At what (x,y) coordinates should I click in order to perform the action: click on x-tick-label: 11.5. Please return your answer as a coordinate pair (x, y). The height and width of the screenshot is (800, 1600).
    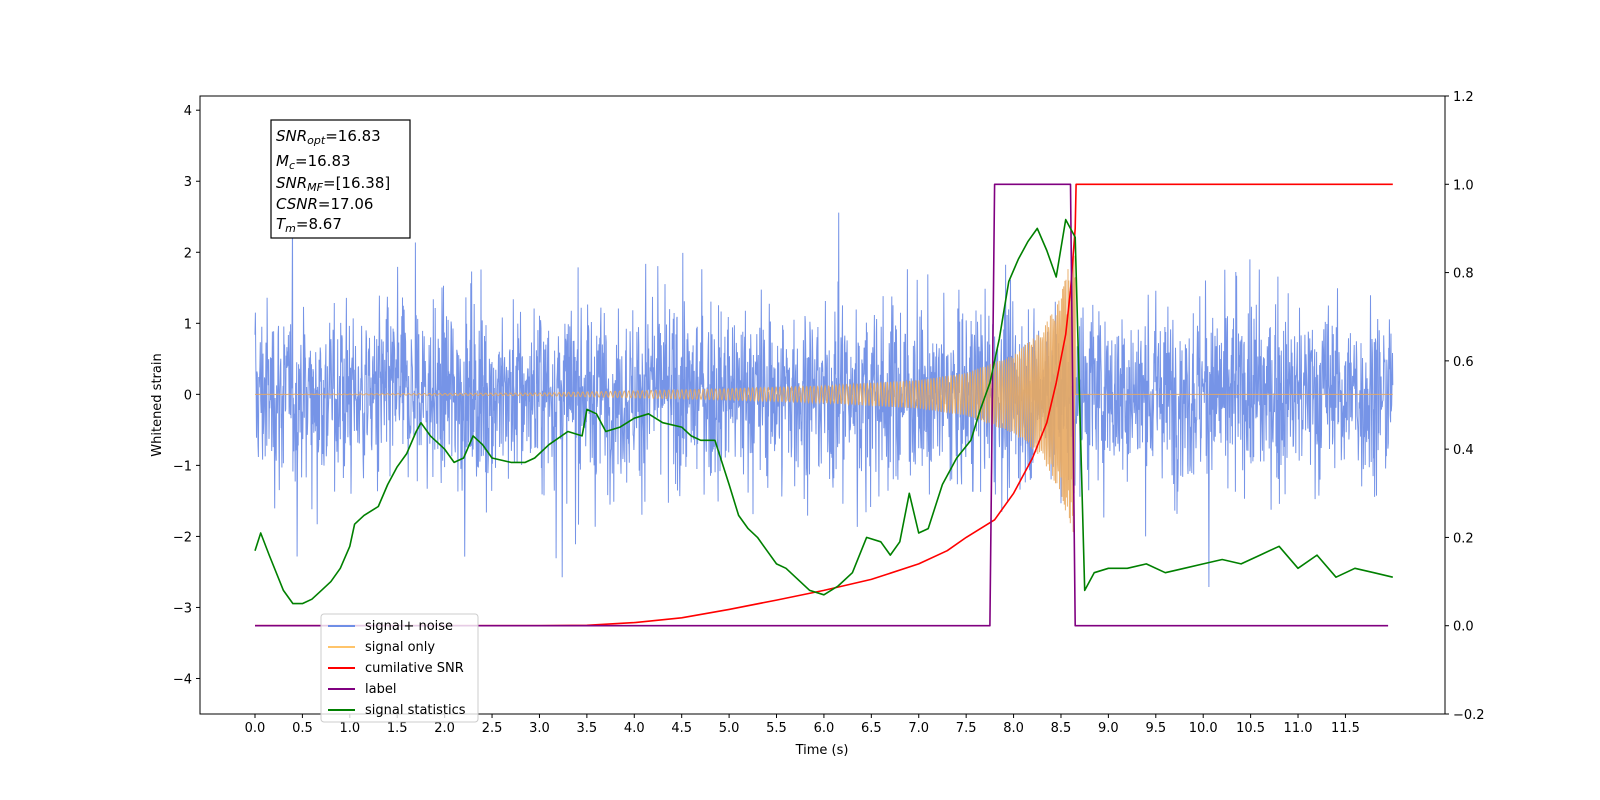
    Looking at the image, I should click on (1345, 728).